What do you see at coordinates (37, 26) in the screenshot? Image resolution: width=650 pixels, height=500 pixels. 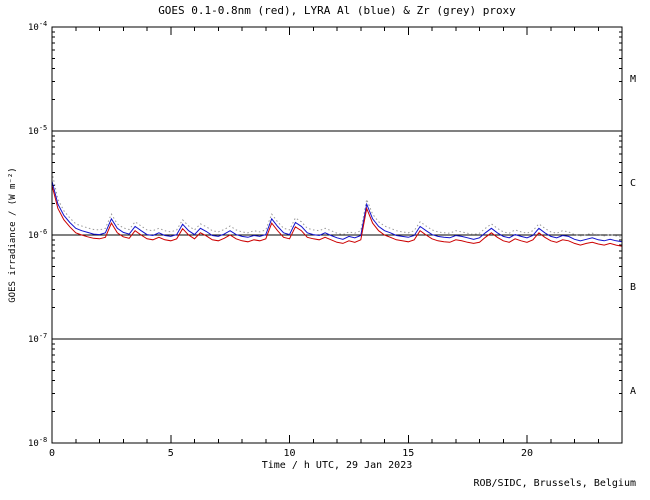 I see `y-tick-label: 10⁻⁴` at bounding box center [37, 26].